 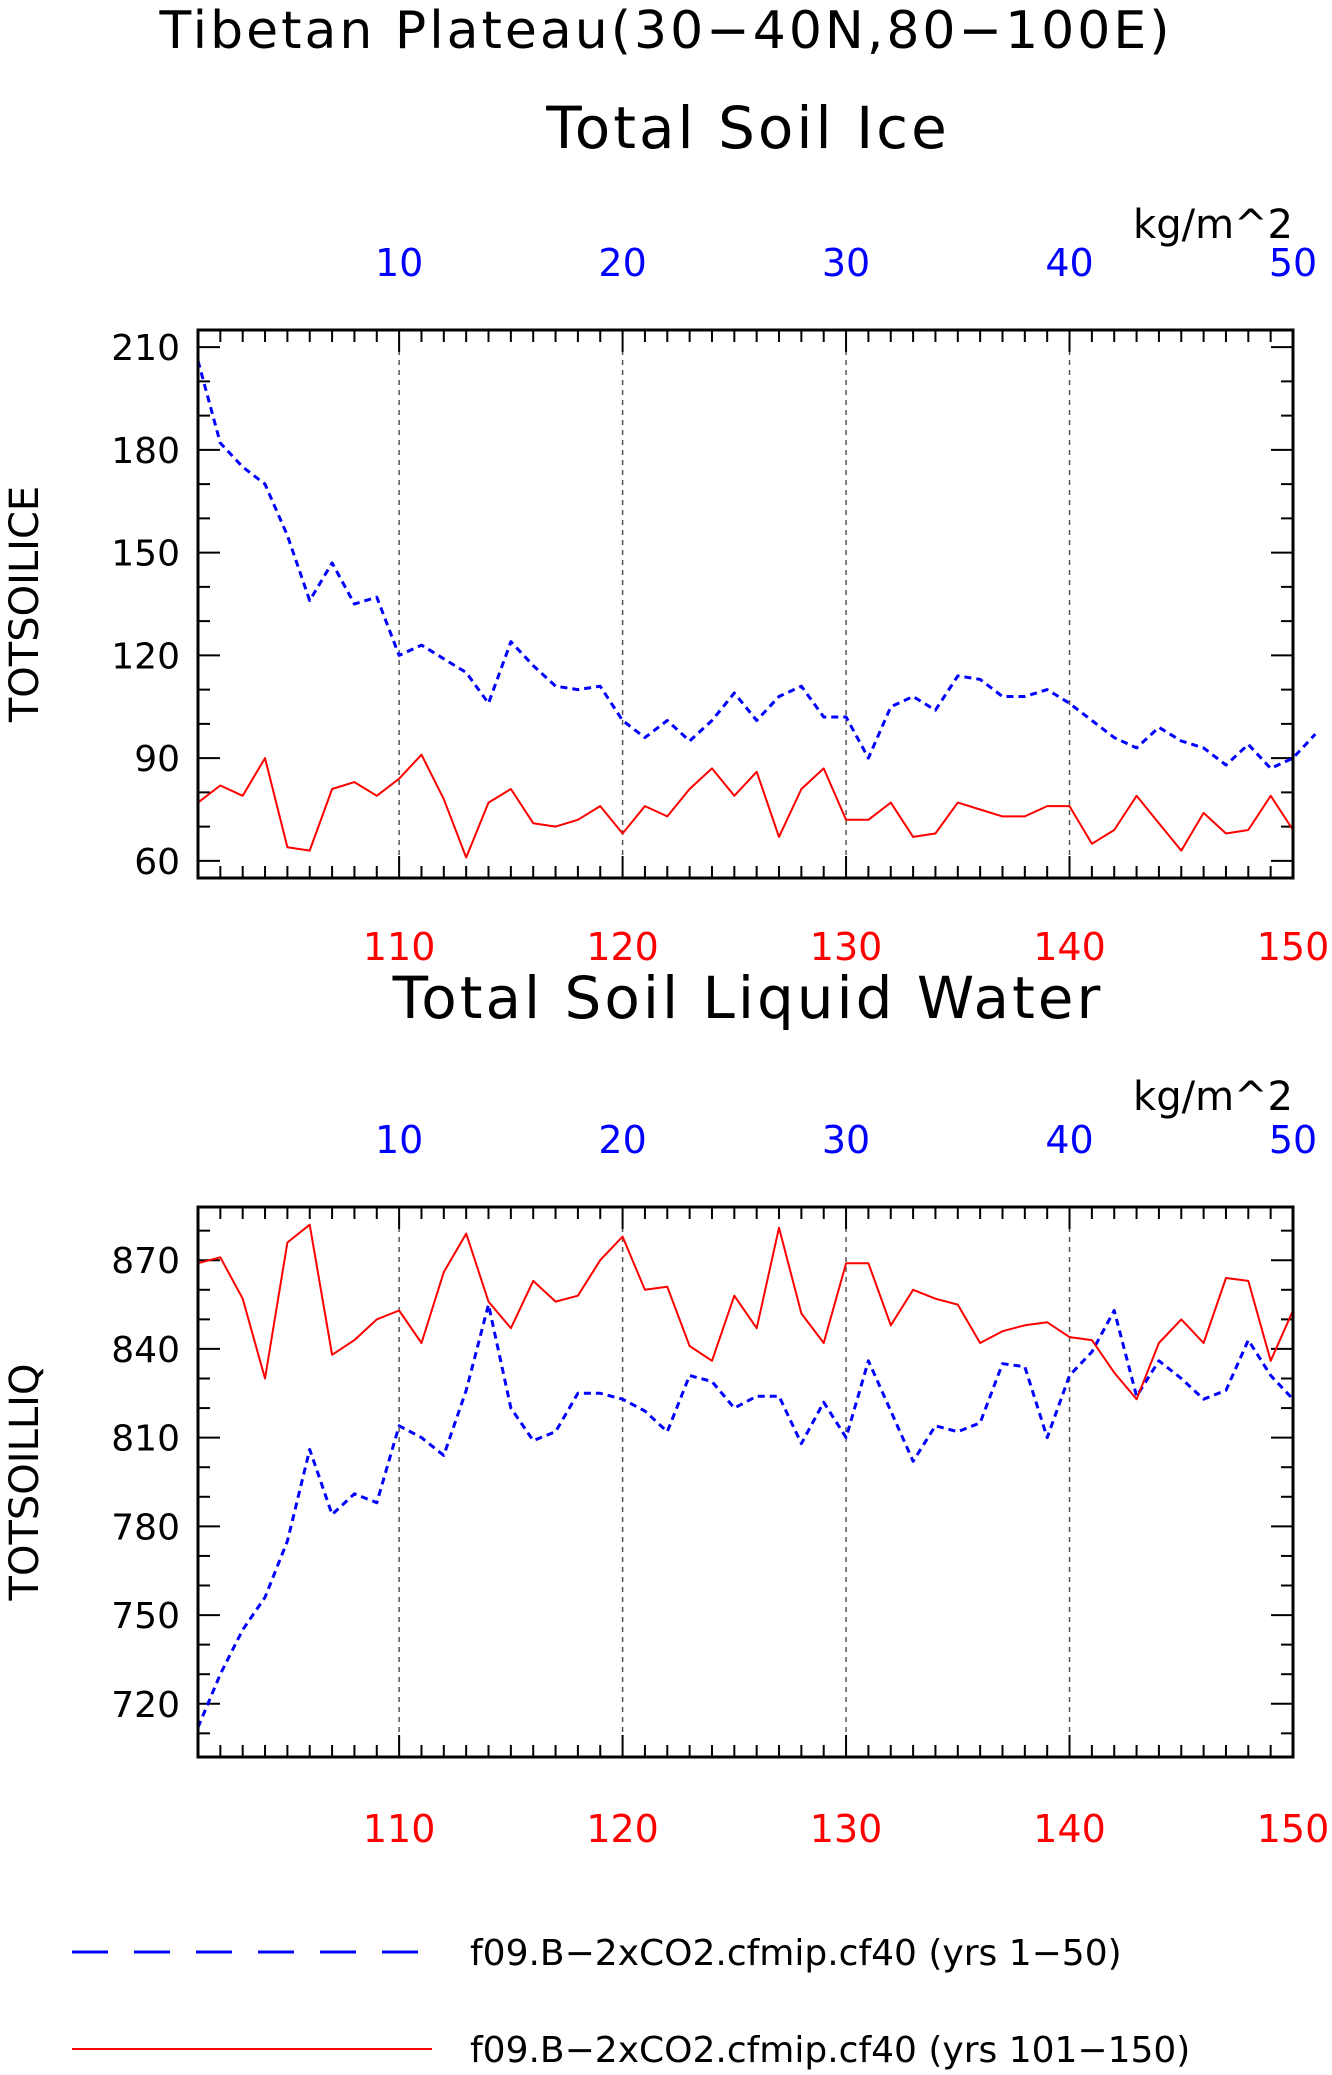 I want to click on chart-title: Total Soil Ice, so click(x=747, y=128).